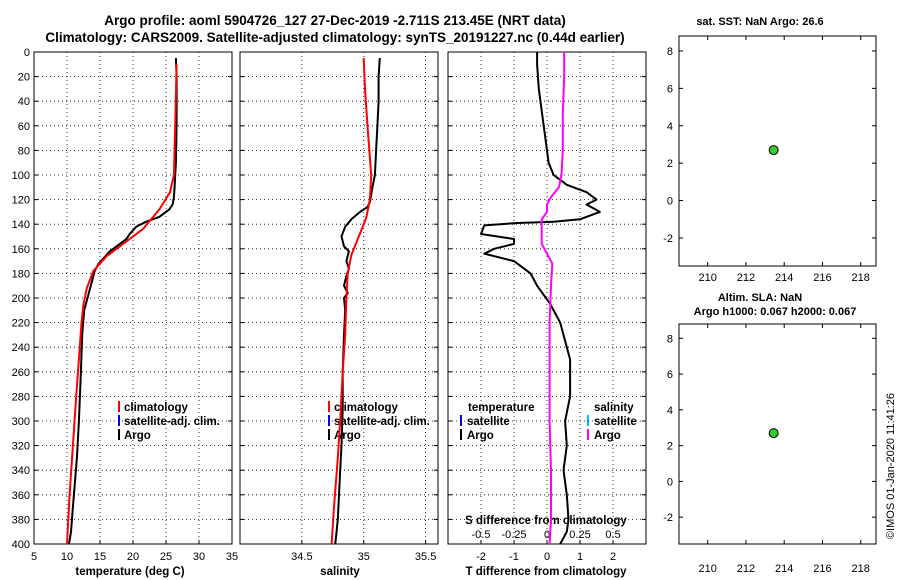  Describe the element at coordinates (425, 557) in the screenshot. I see `salinity-xtick-label: 35.5` at that location.